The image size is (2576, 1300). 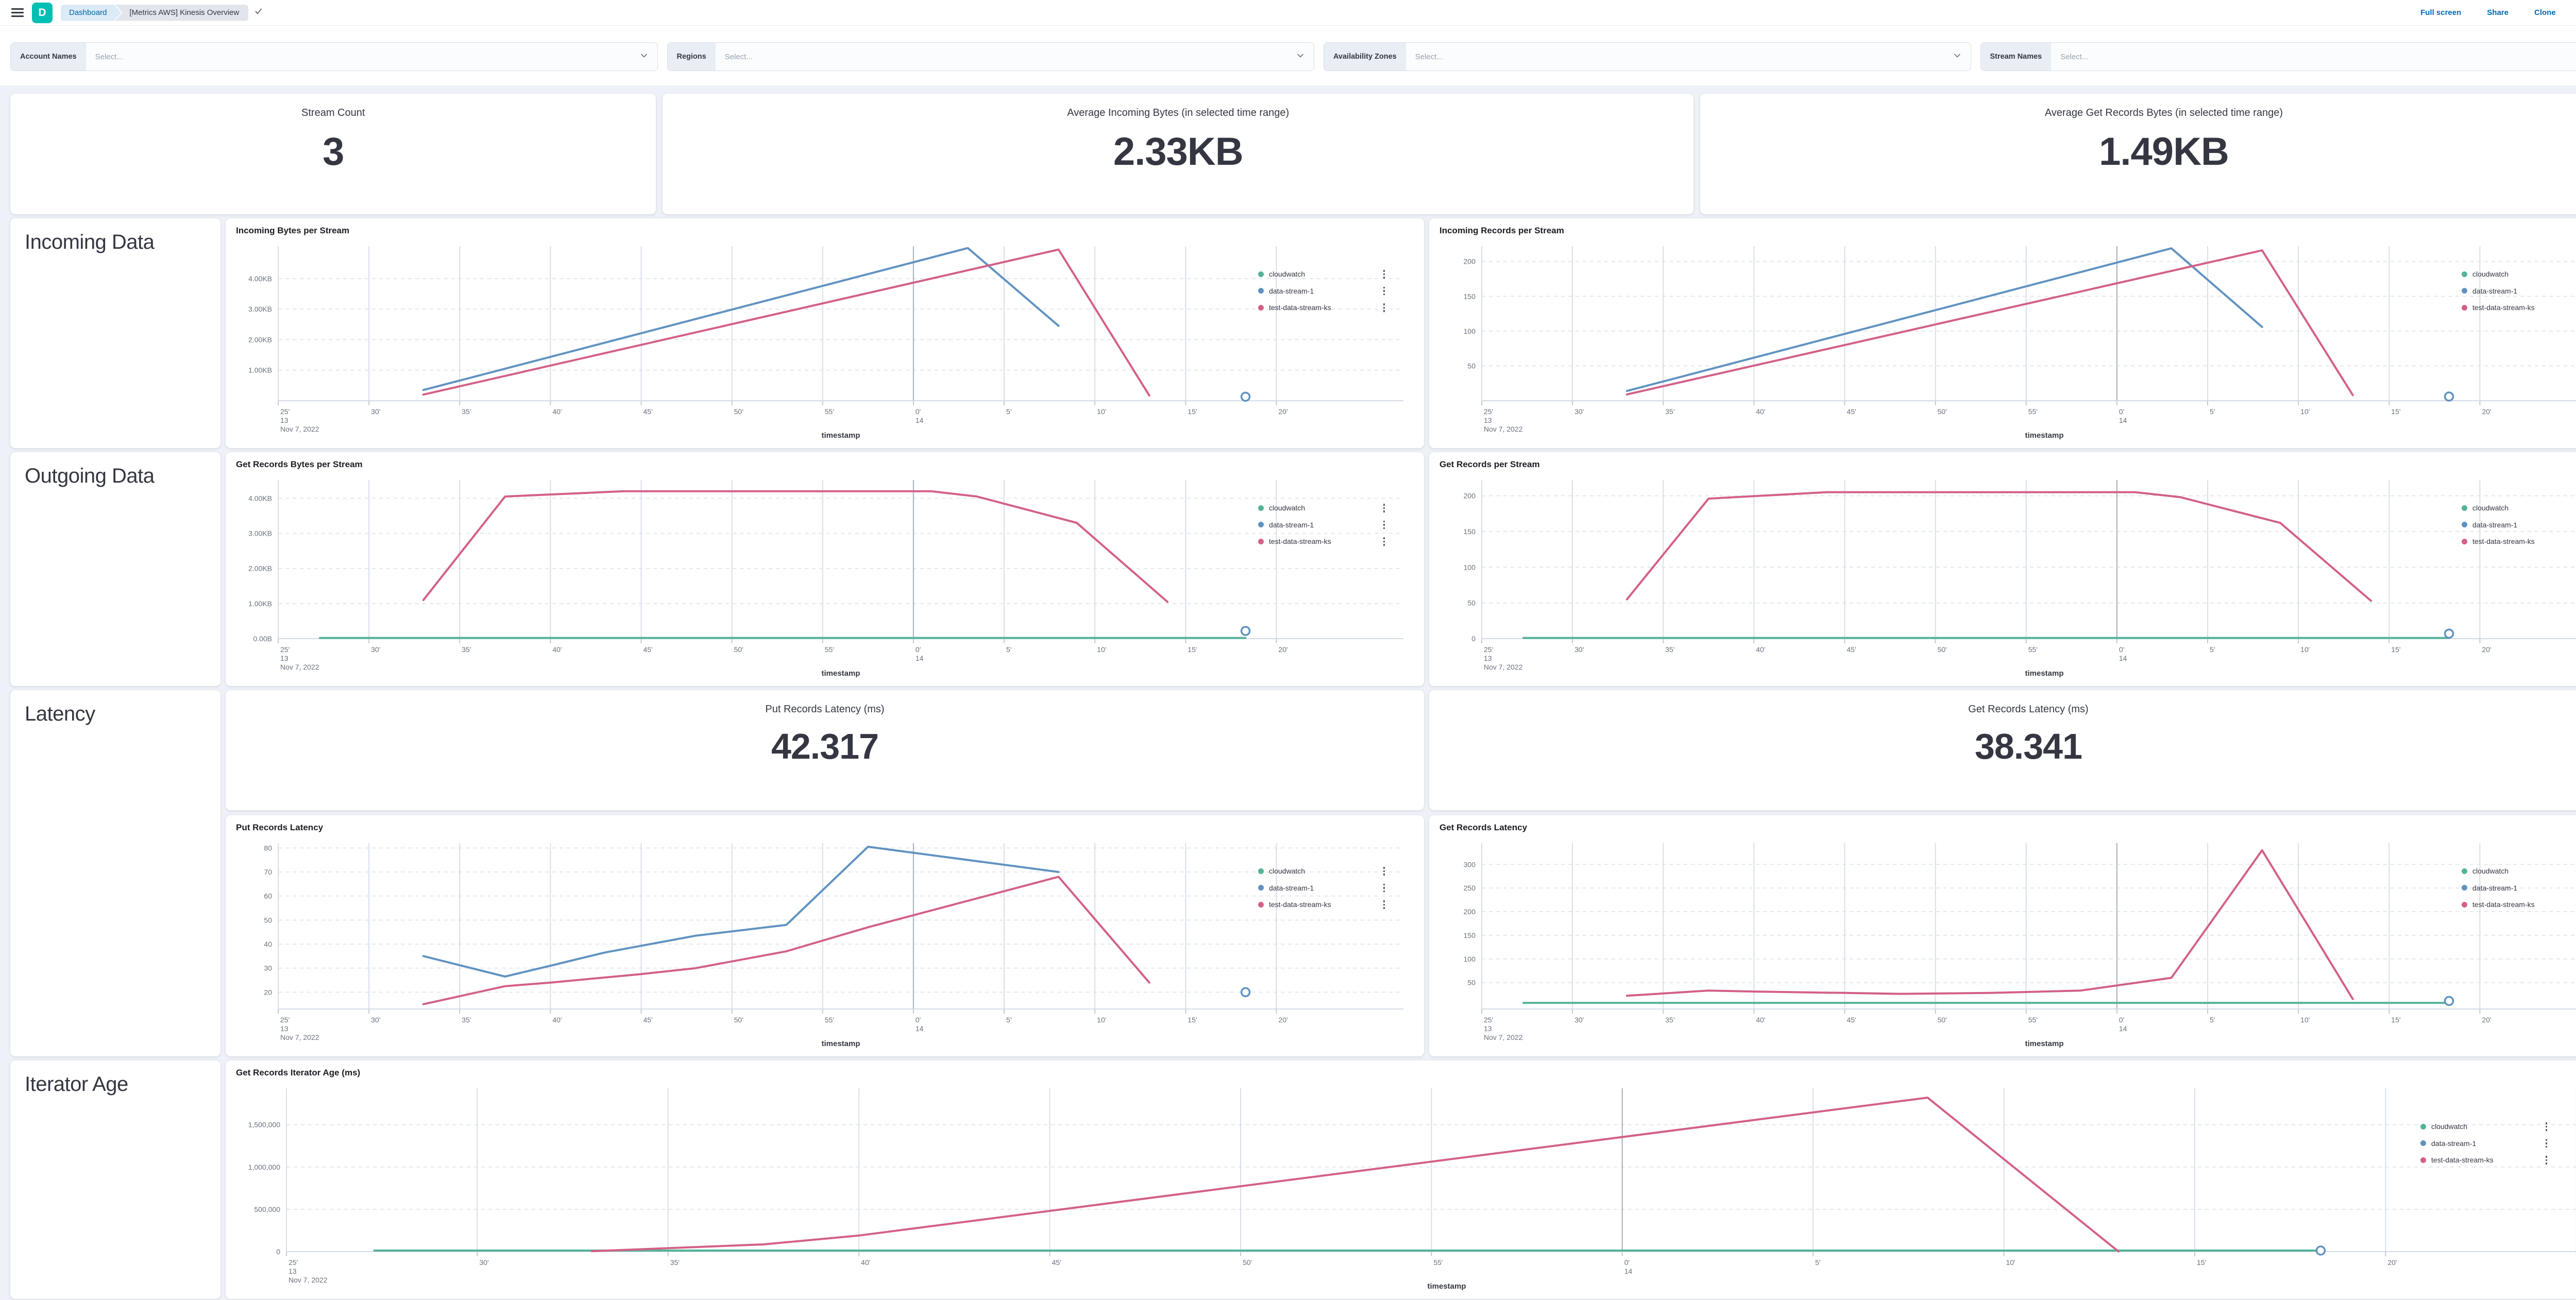 What do you see at coordinates (2212, 1020) in the screenshot?
I see `svg-text: 5'` at bounding box center [2212, 1020].